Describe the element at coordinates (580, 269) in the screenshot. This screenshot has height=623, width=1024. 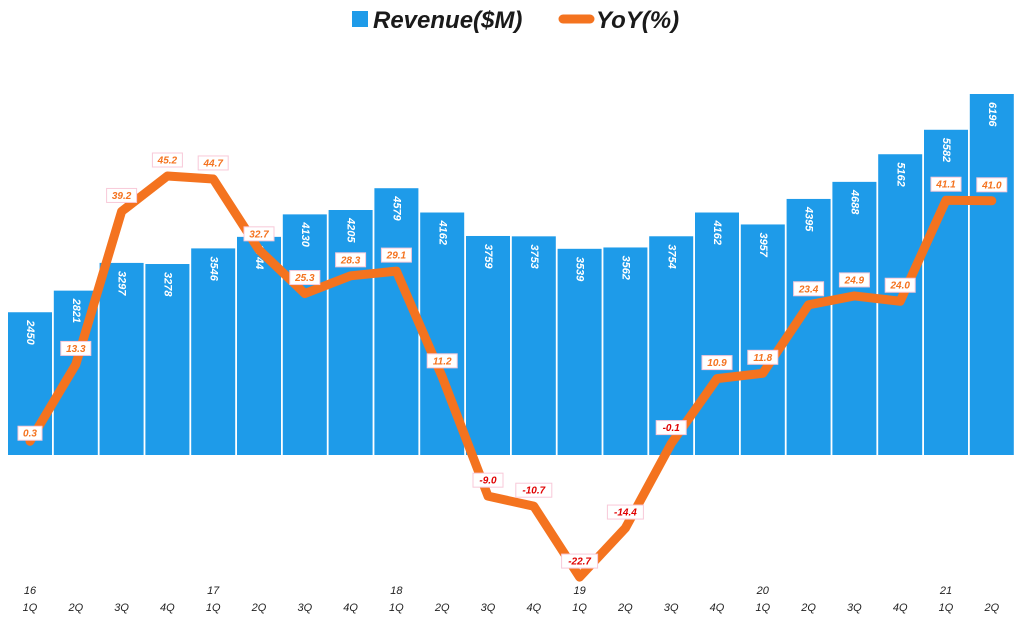
I see `revenue-value-label: 3539` at that location.